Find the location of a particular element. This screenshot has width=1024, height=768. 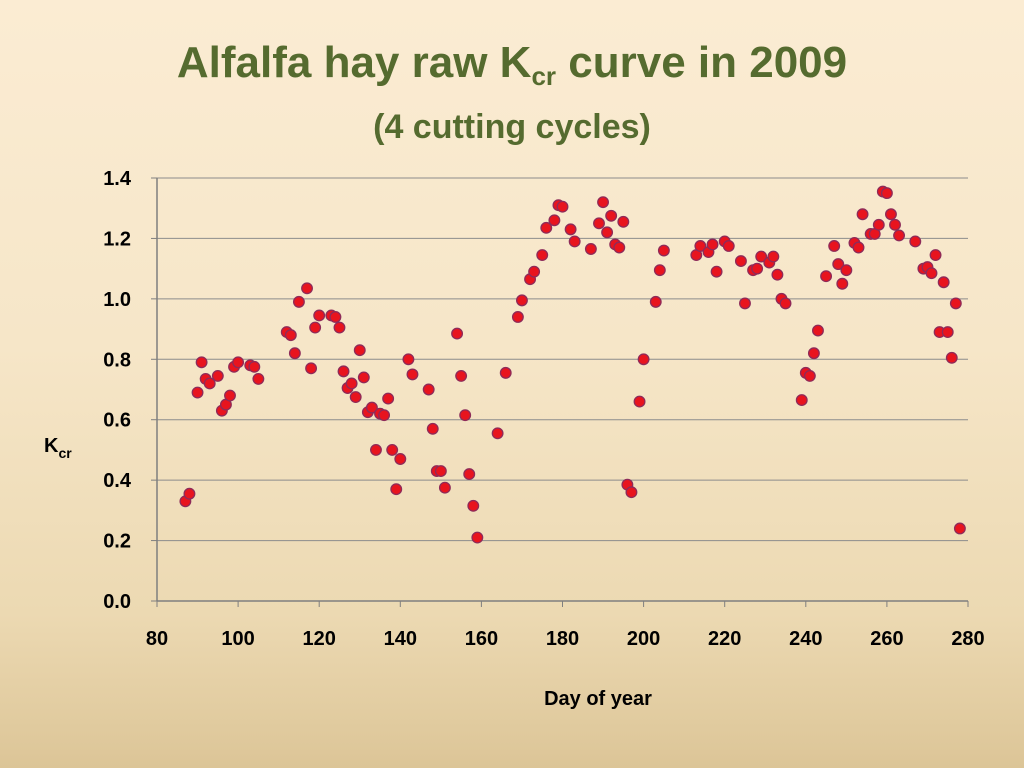

slide-title: Alfalfa hay raw Kcr curve in 2009 is located at coordinates (512, 65).